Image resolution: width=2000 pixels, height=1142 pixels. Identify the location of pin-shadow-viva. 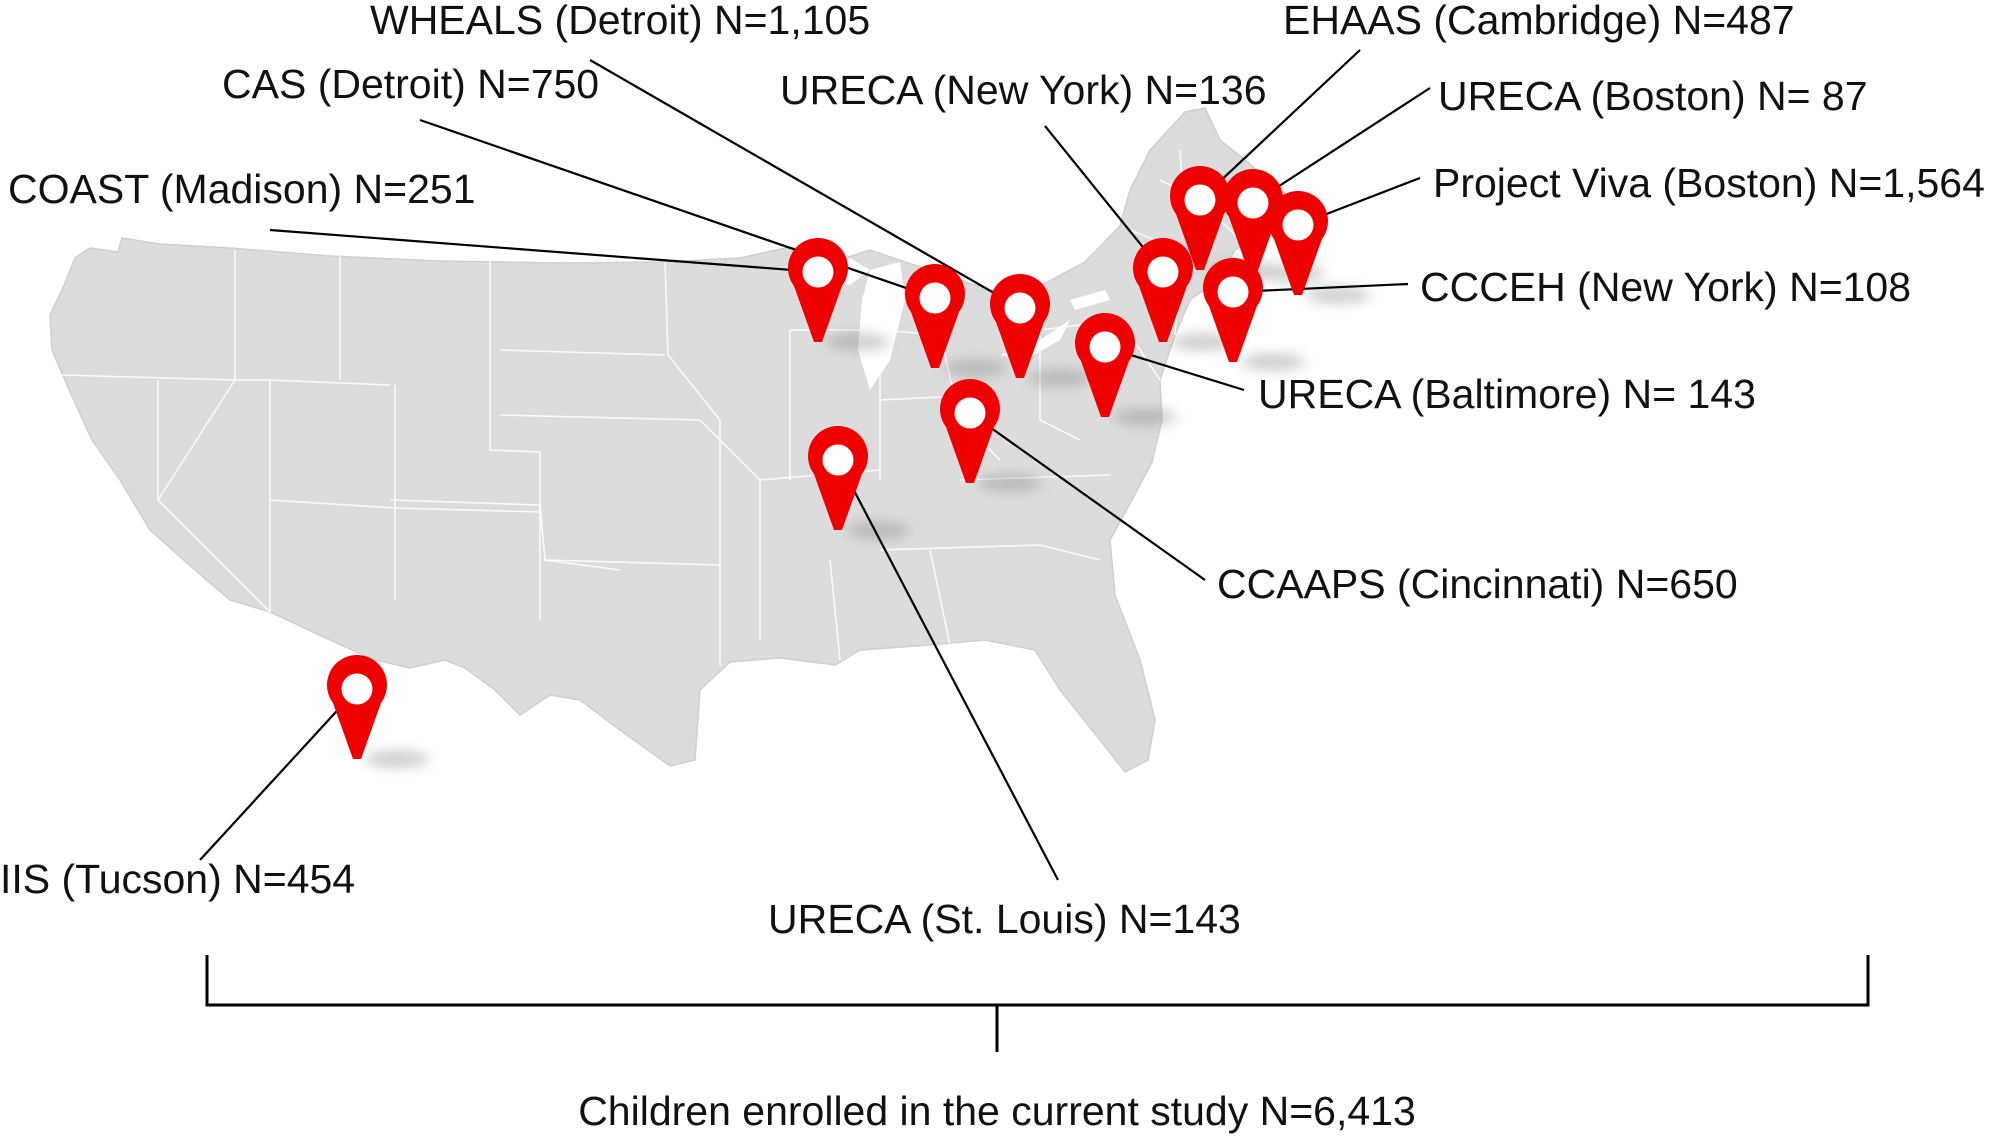
(1338, 295).